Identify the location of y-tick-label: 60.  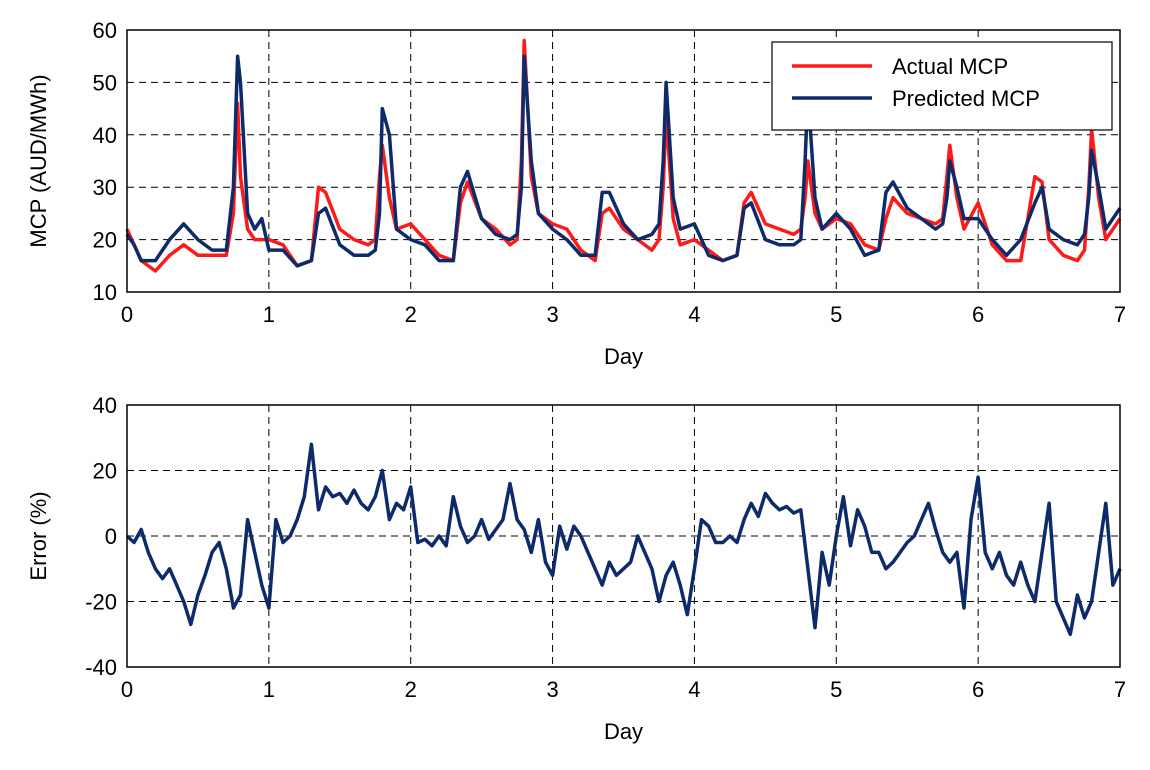
(105, 30).